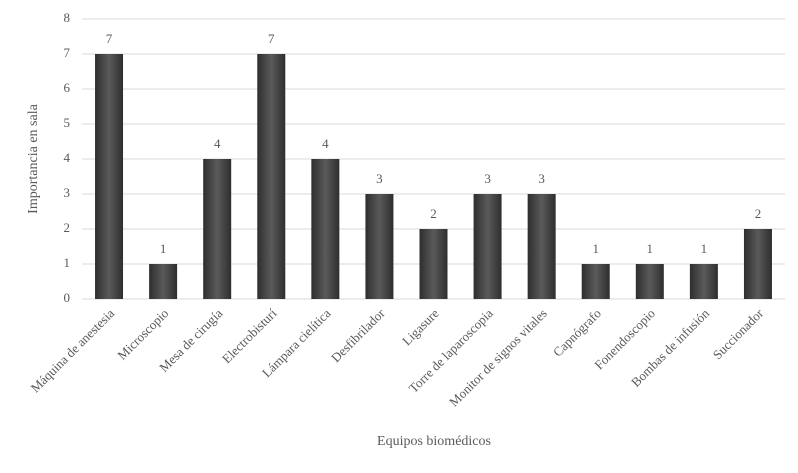 The image size is (798, 473). I want to click on x-tick-label: Succionador, so click(738, 333).